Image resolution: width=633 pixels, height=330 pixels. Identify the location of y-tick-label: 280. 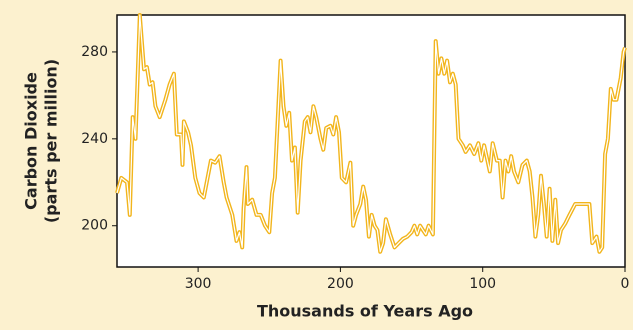
(94, 52).